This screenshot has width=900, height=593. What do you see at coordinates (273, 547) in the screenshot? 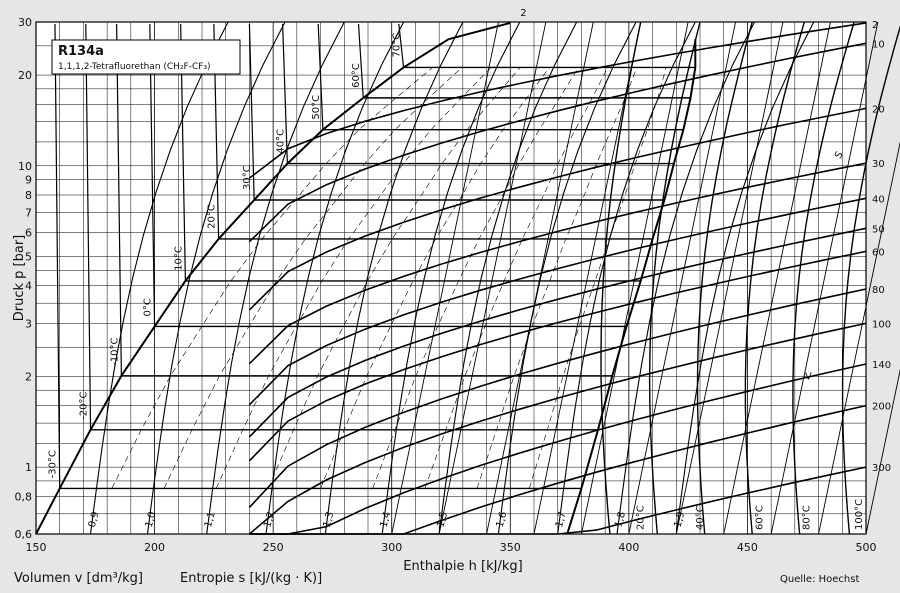
I see `x-tick-label: 250` at bounding box center [273, 547].